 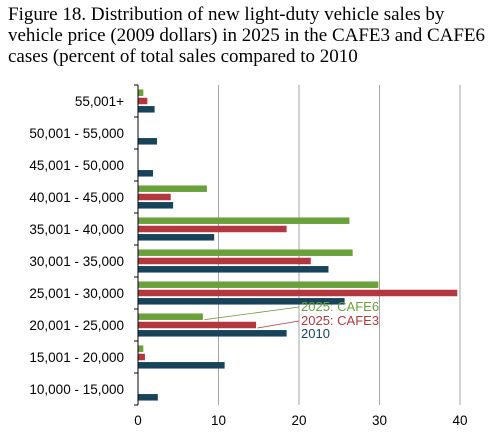 What do you see at coordinates (218, 420) in the screenshot?
I see `x-tick-label: 10` at bounding box center [218, 420].